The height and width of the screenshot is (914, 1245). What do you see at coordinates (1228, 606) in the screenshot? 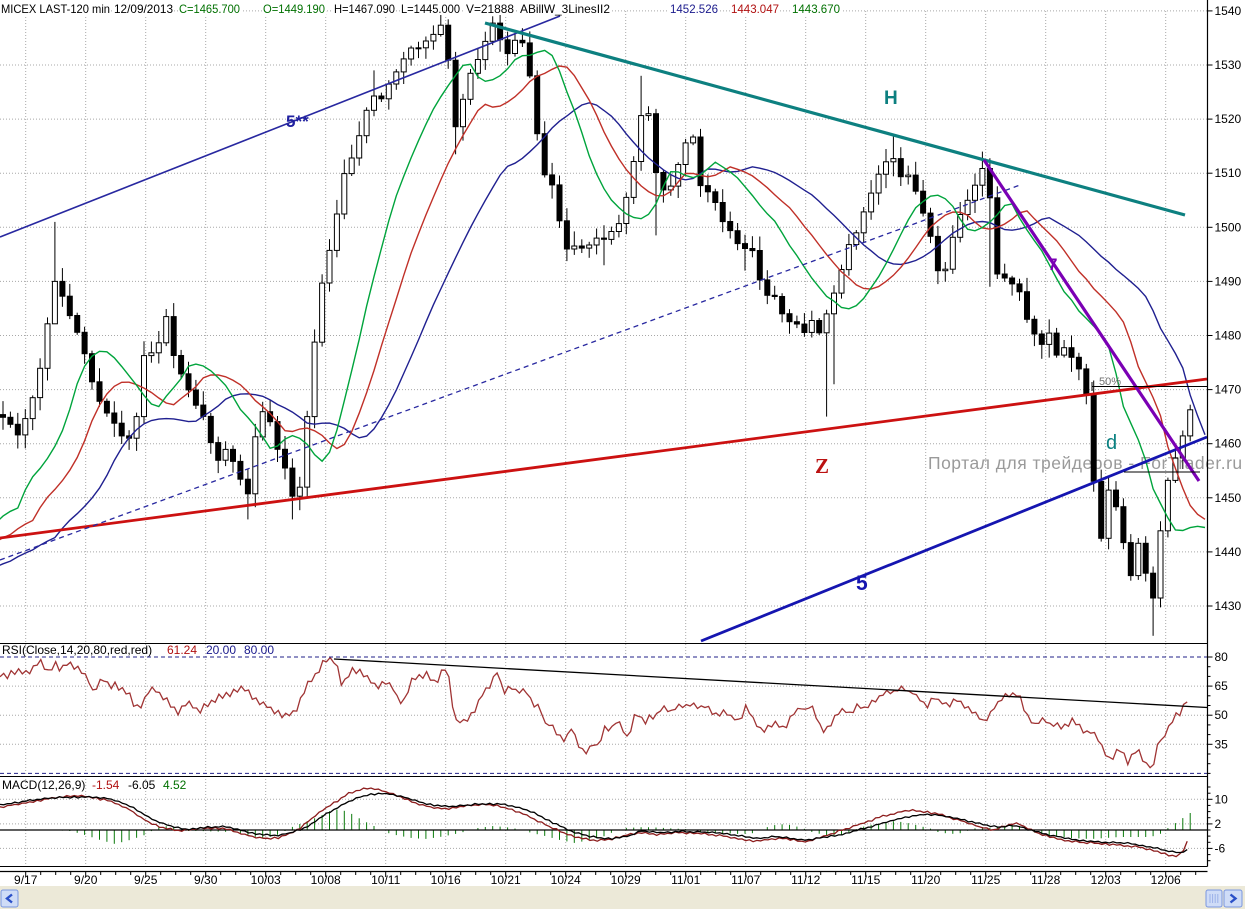
I see `svg-text: 1430` at bounding box center [1228, 606].